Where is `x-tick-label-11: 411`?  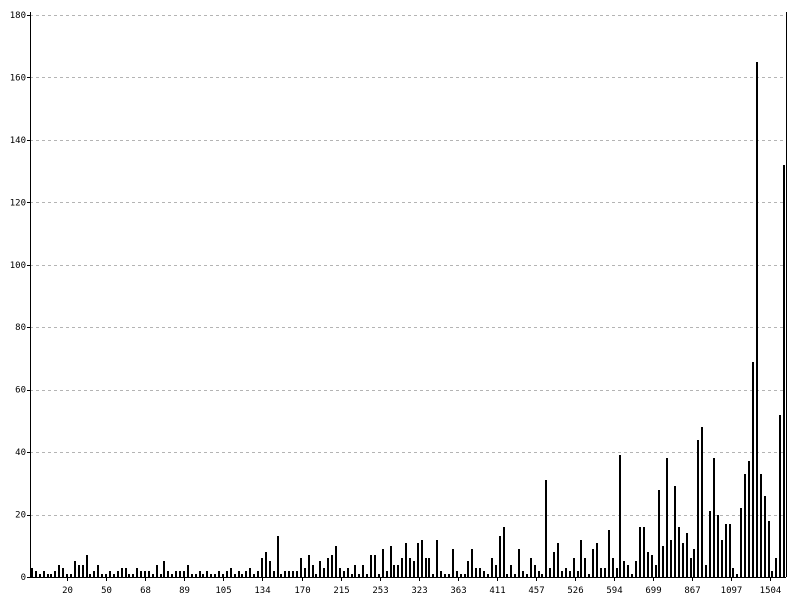
x-tick-label-11: 411 is located at coordinates (497, 591).